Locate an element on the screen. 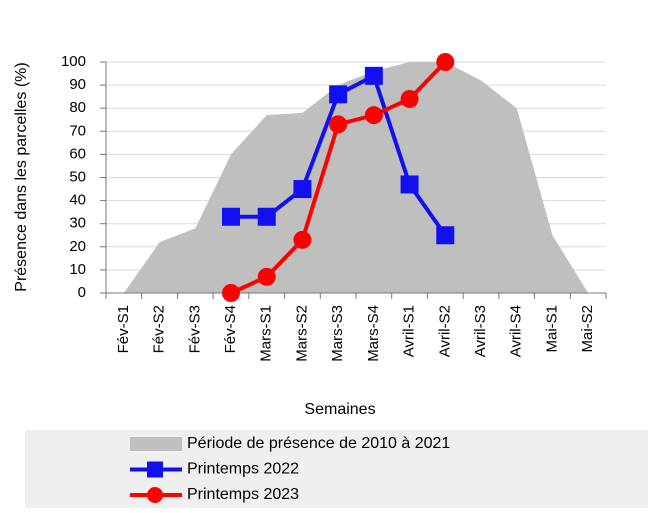  x-tick-label: Avril-S2 is located at coordinates (444, 331).